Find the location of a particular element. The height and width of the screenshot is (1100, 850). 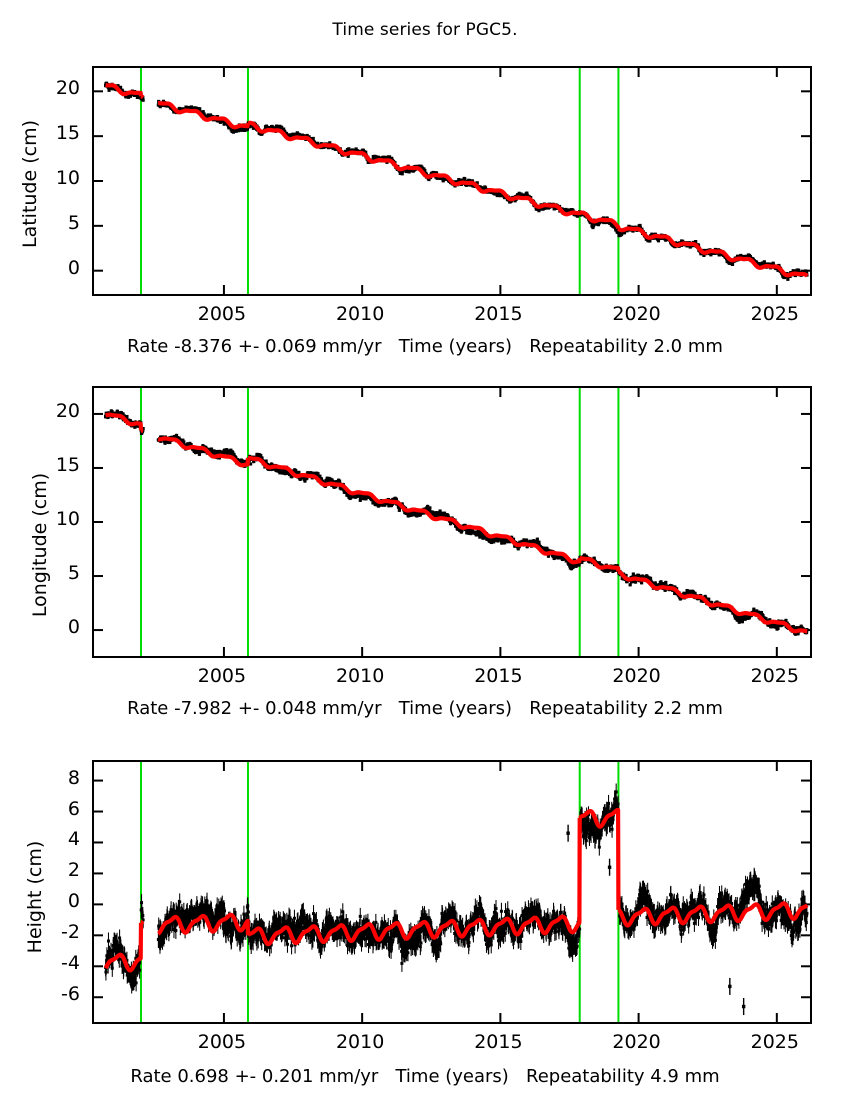

panel-latitude-ytick-0: 0 is located at coordinates (73, 267).